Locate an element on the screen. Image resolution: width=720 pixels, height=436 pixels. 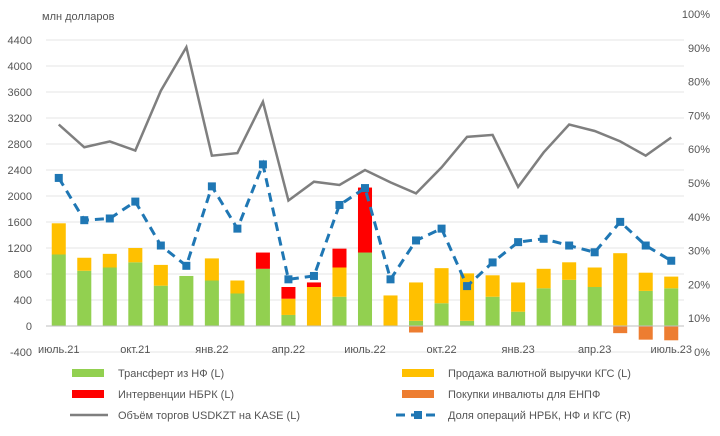
y2-tick-label: 80% is located at coordinates (699, 83).